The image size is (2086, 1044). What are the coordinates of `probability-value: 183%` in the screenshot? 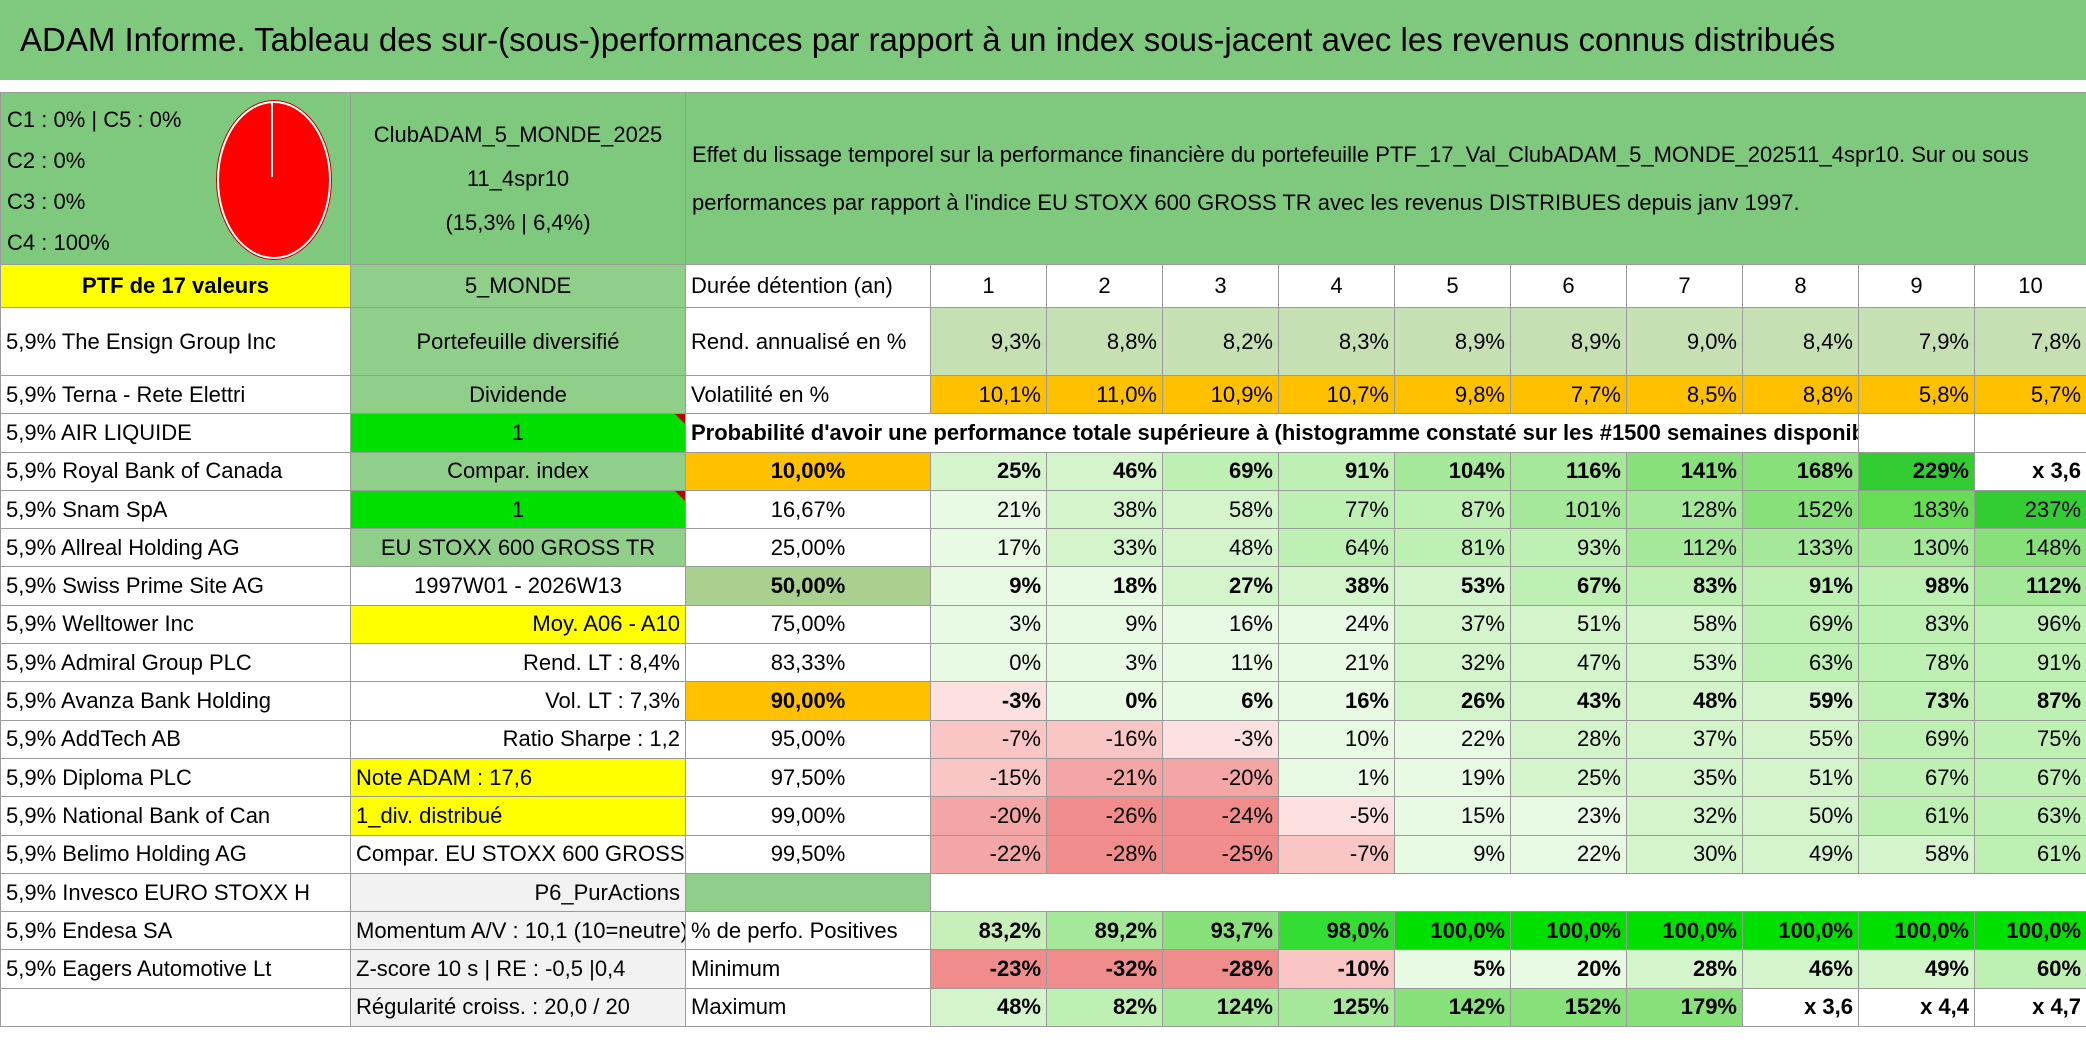 It's located at (1916, 509).